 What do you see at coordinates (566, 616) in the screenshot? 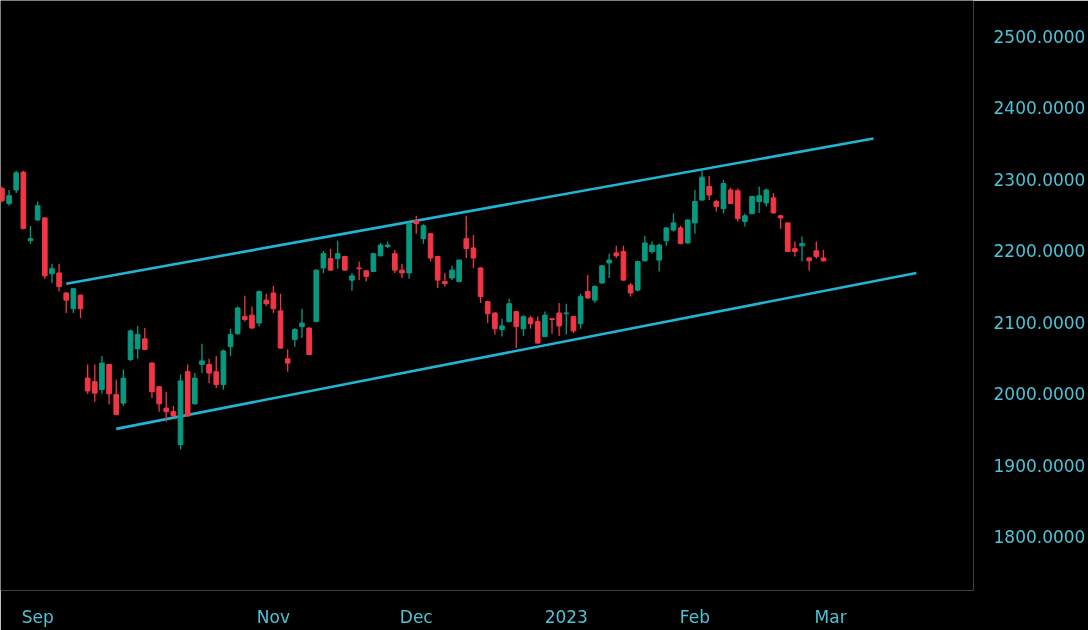
I see `x-tick-label: 2023` at bounding box center [566, 616].